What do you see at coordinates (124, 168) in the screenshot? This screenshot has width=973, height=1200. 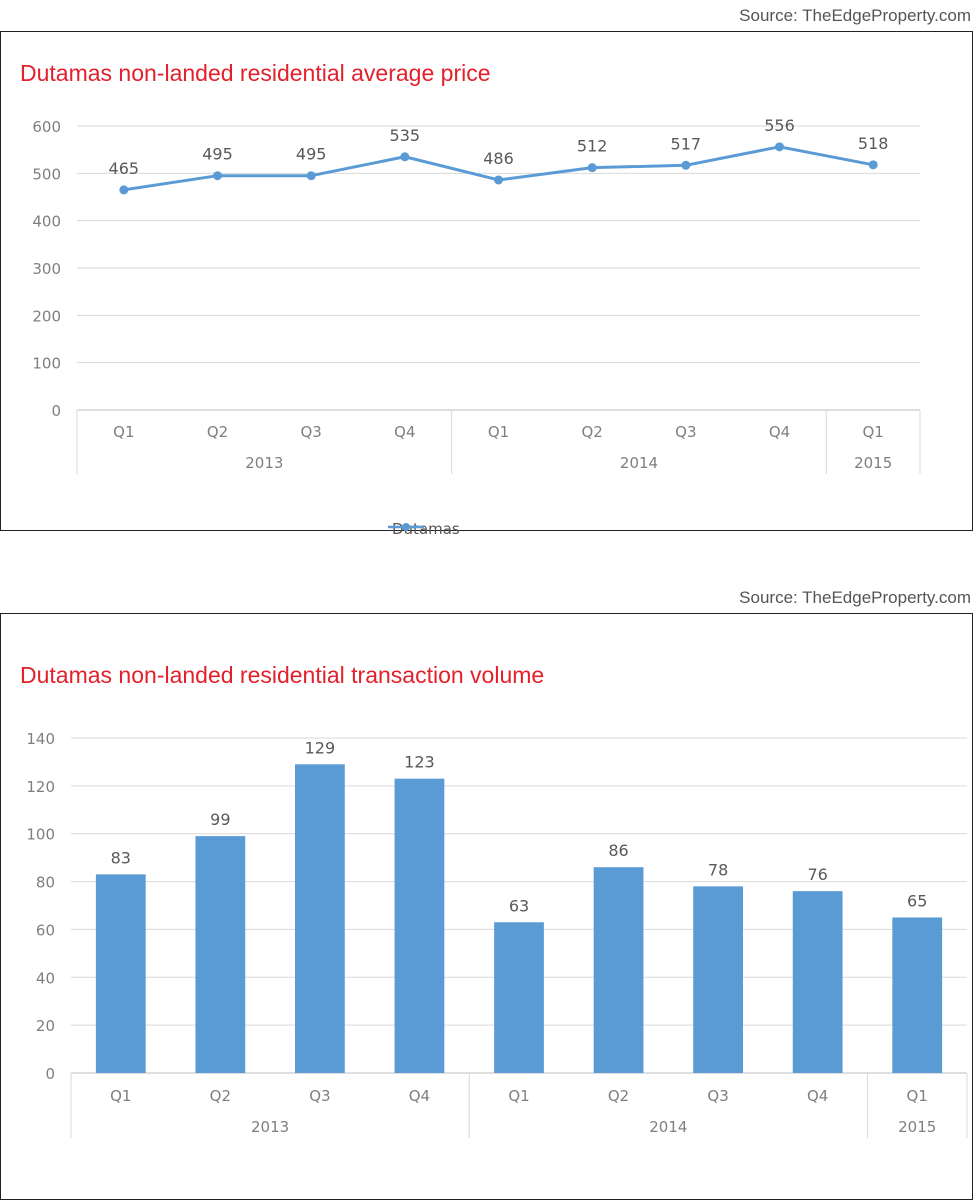 I see `data-label: 465` at bounding box center [124, 168].